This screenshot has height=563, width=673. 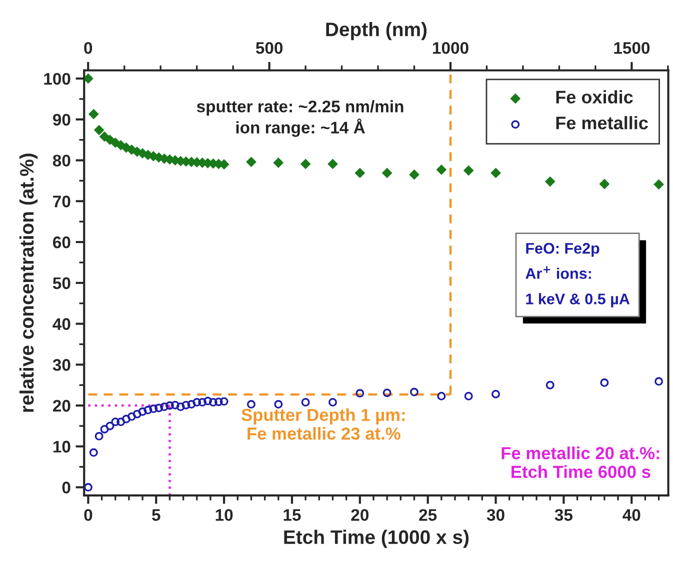 What do you see at coordinates (88, 515) in the screenshot?
I see `x-tick-label: 0` at bounding box center [88, 515].